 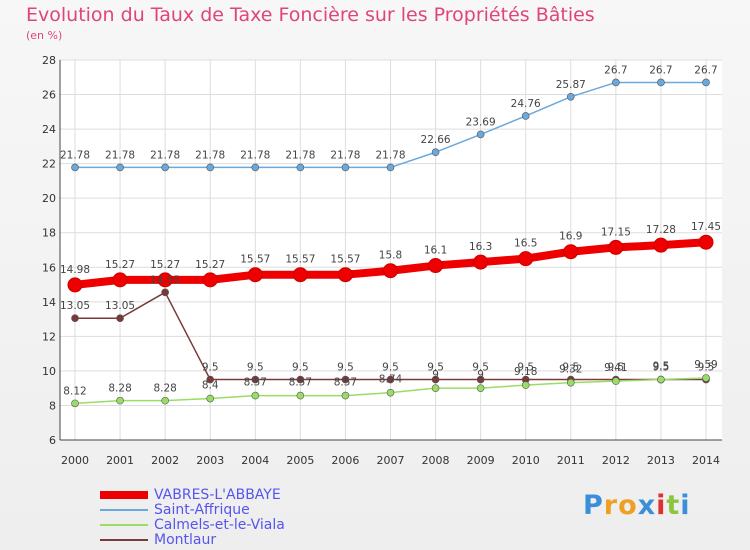 I want to click on data-label: 9.32, so click(x=570, y=370).